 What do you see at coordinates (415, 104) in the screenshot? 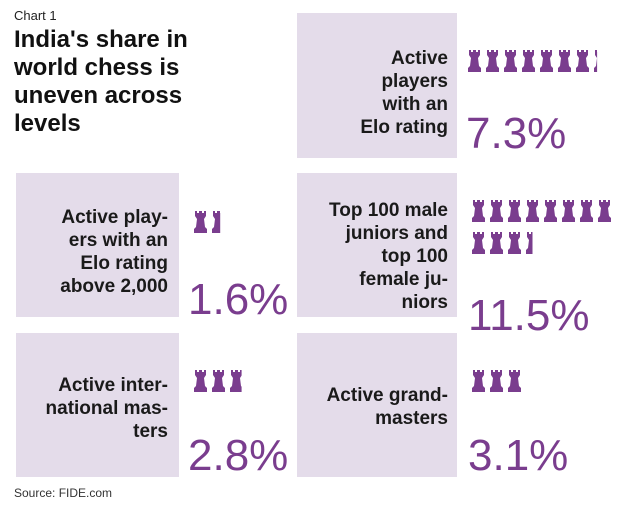
I see `category-label-line: with an` at bounding box center [415, 104].